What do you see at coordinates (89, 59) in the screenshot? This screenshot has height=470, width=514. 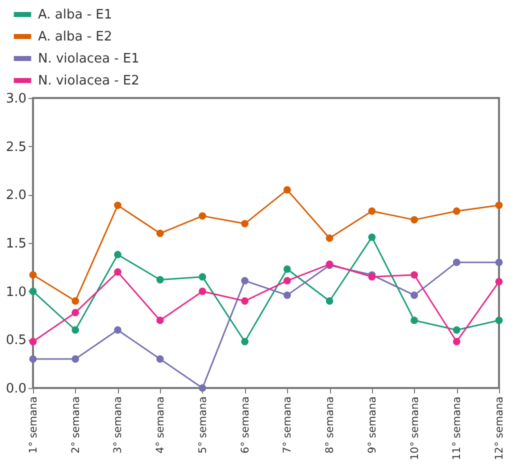 I see `legend-label: N. violacea - E1` at bounding box center [89, 59].